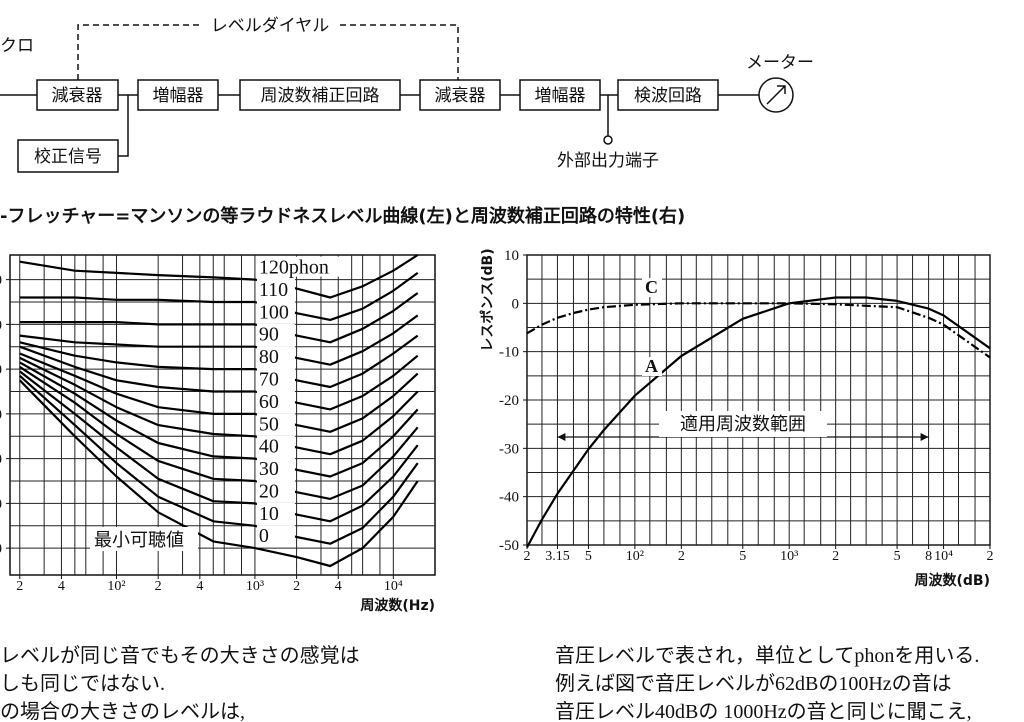  I want to click on y-tick-label: -40, so click(509, 498).